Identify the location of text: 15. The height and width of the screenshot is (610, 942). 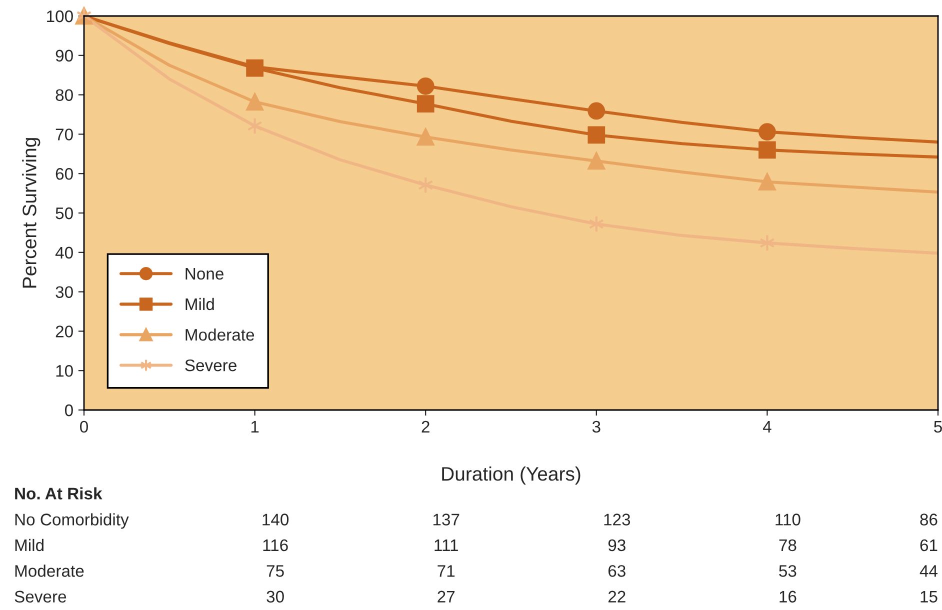
(929, 596).